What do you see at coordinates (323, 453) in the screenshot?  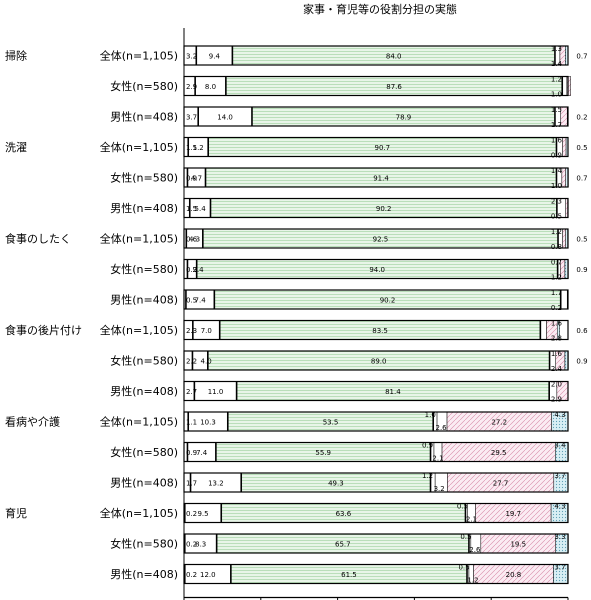 I see `data-label: 55.9` at bounding box center [323, 453].